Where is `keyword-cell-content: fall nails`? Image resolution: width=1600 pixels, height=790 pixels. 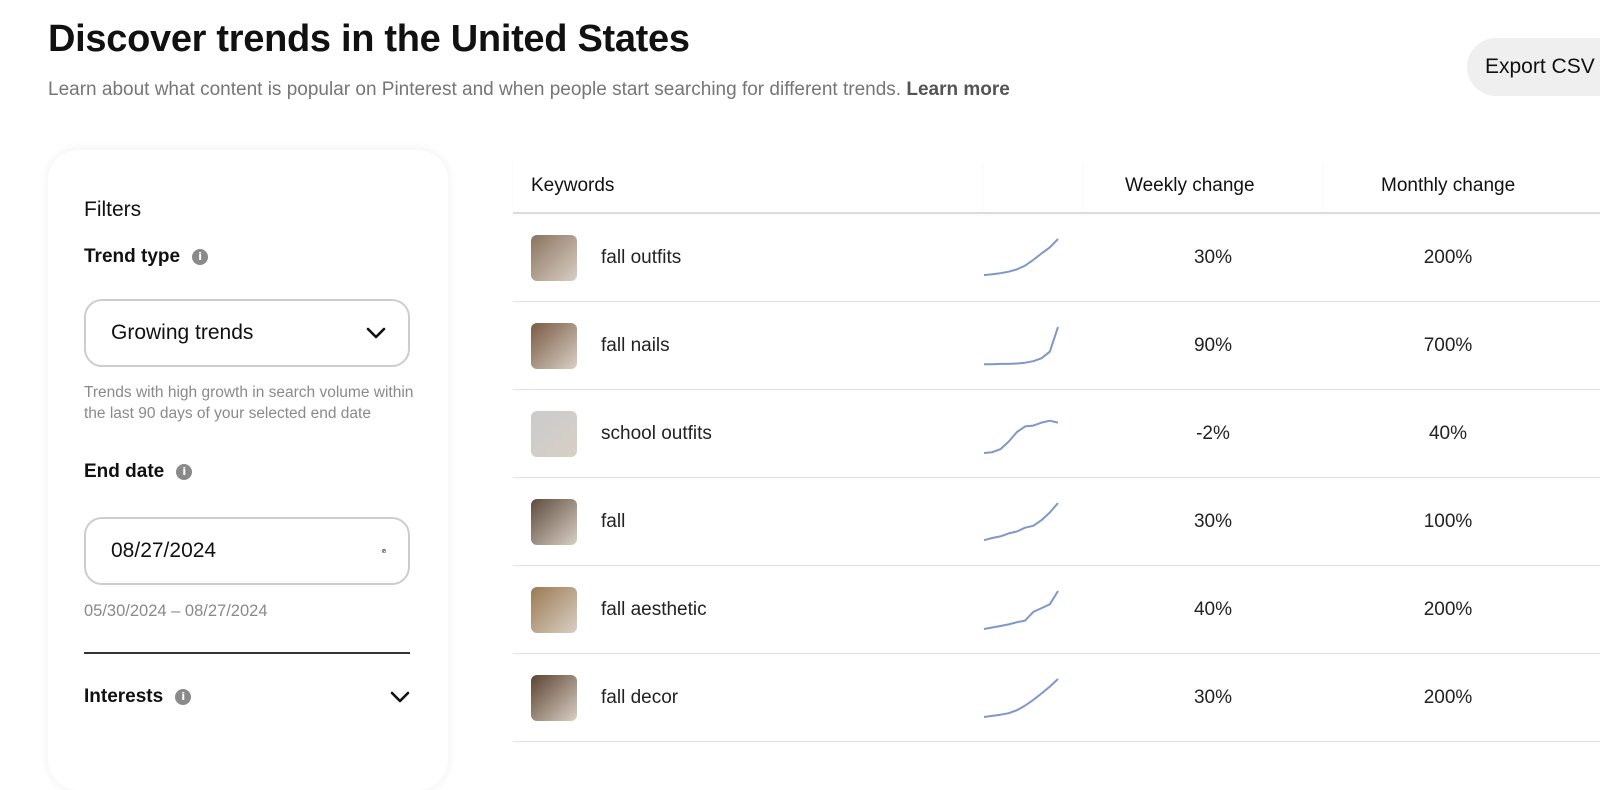 keyword-cell-content: fall nails is located at coordinates (748, 345).